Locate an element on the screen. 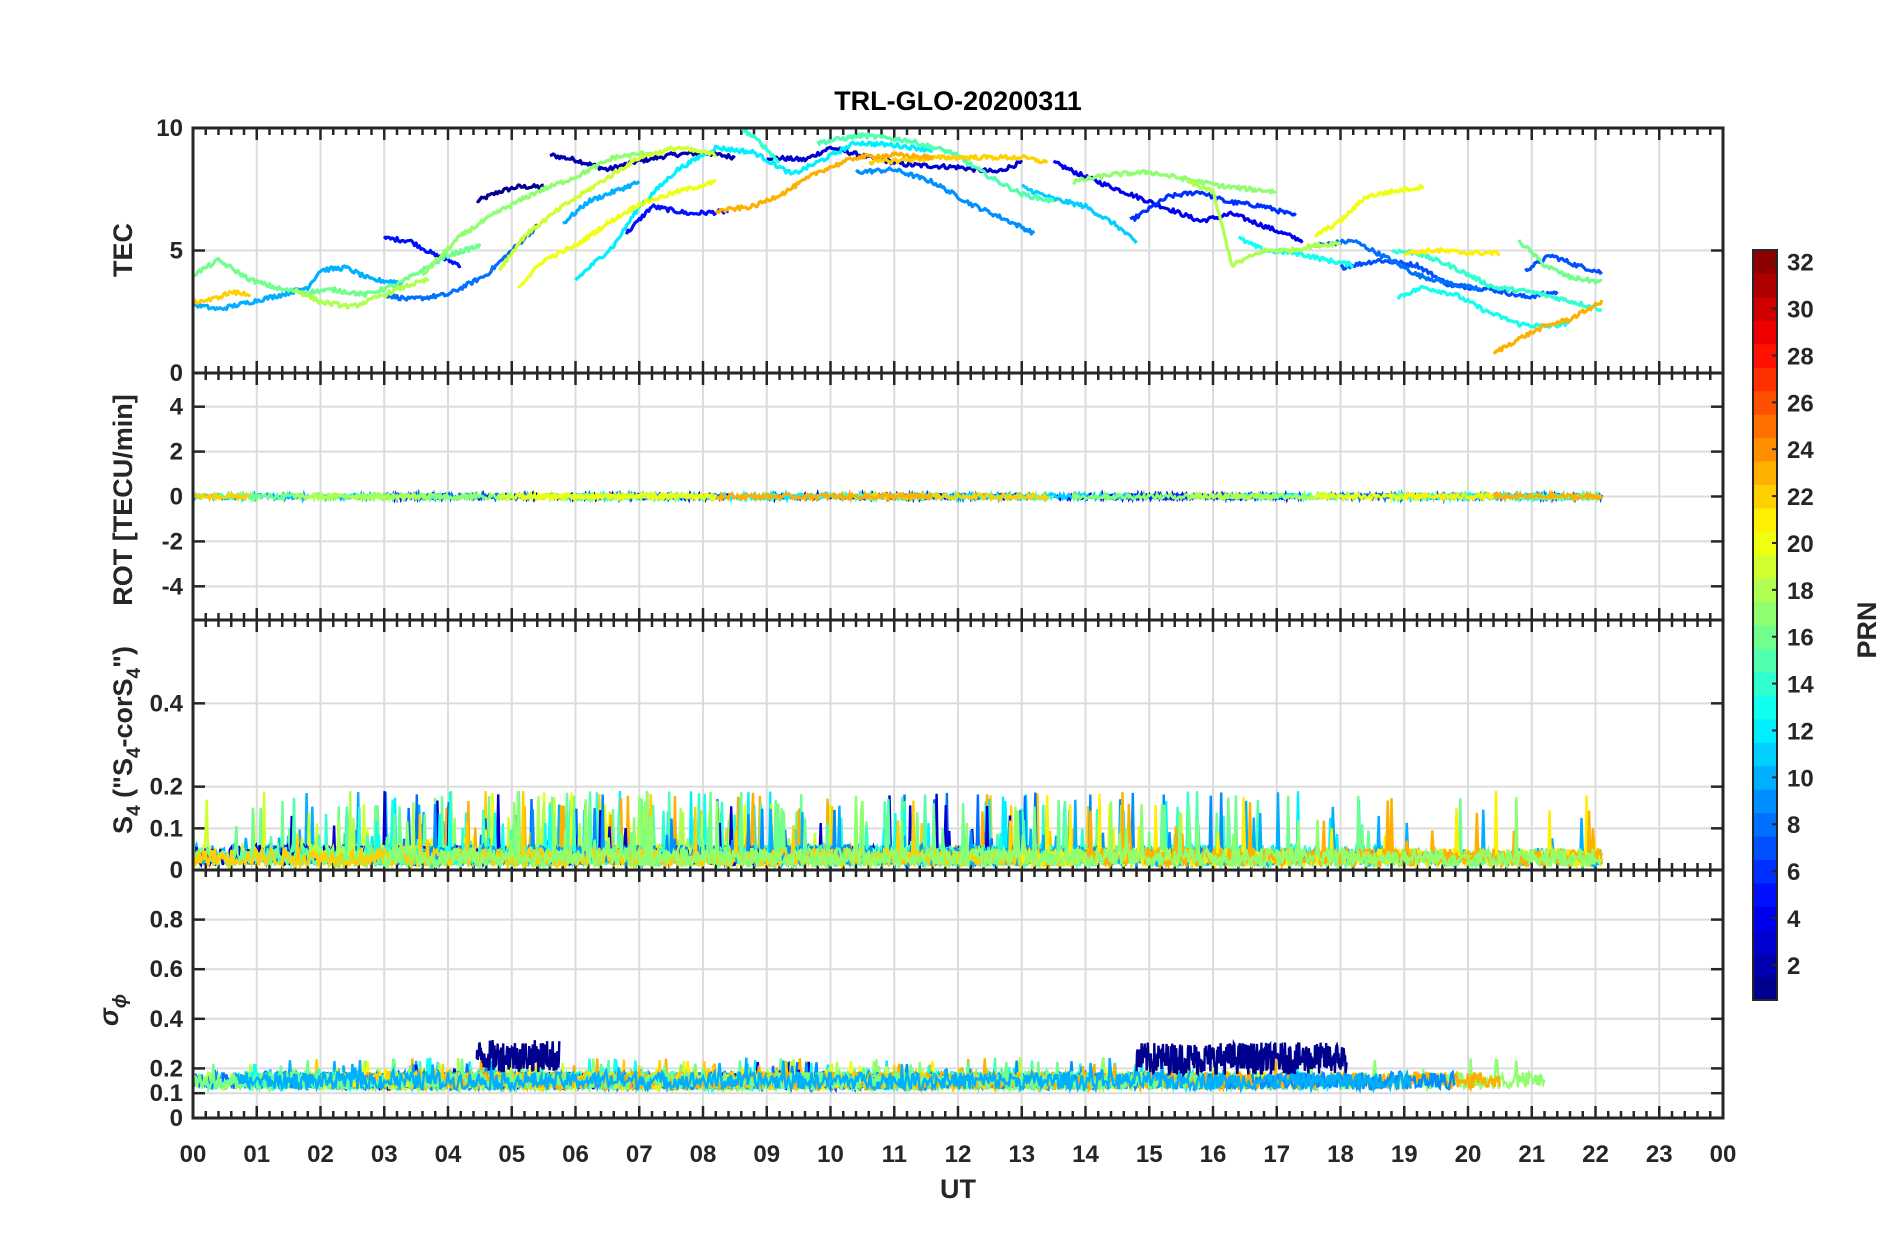 This screenshot has height=1236, width=1902. s4-ylabel-paren-open: ("S is located at coordinates (123, 781).